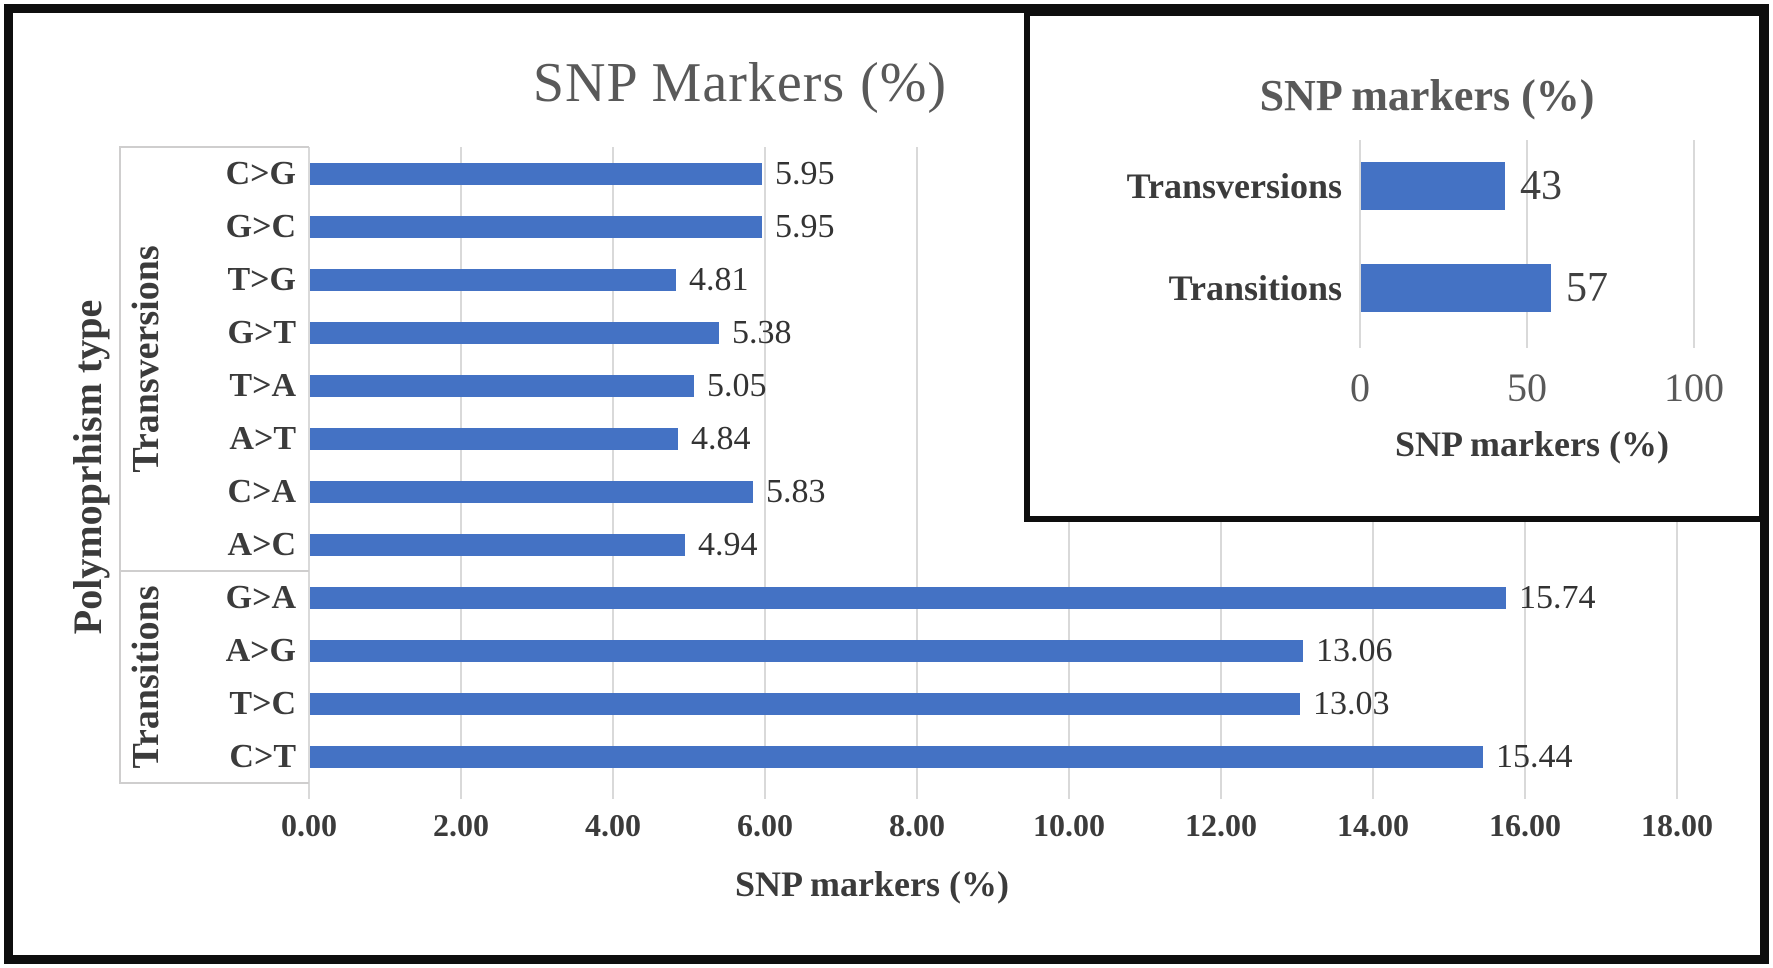  Describe the element at coordinates (737, 385) in the screenshot. I see `bar-data-label: 5.05` at that location.